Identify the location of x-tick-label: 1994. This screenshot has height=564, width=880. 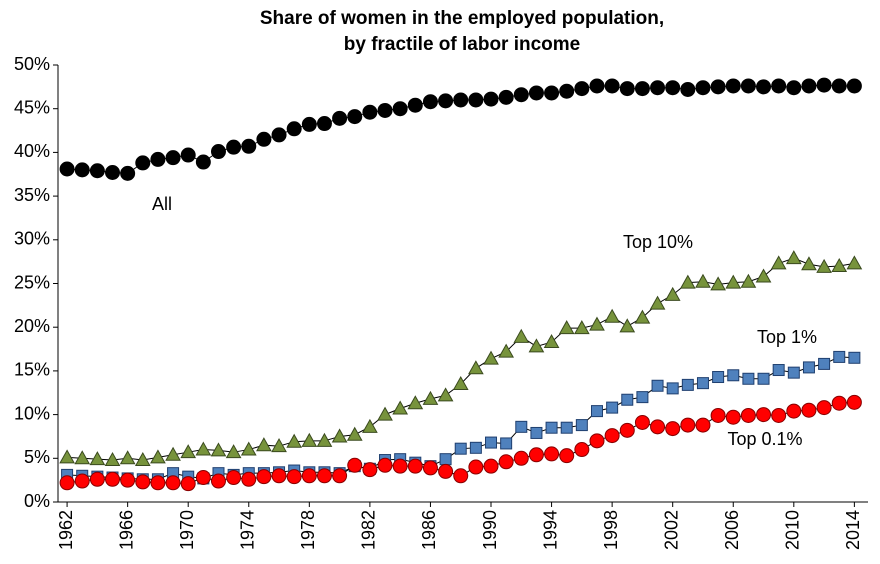
(550, 530).